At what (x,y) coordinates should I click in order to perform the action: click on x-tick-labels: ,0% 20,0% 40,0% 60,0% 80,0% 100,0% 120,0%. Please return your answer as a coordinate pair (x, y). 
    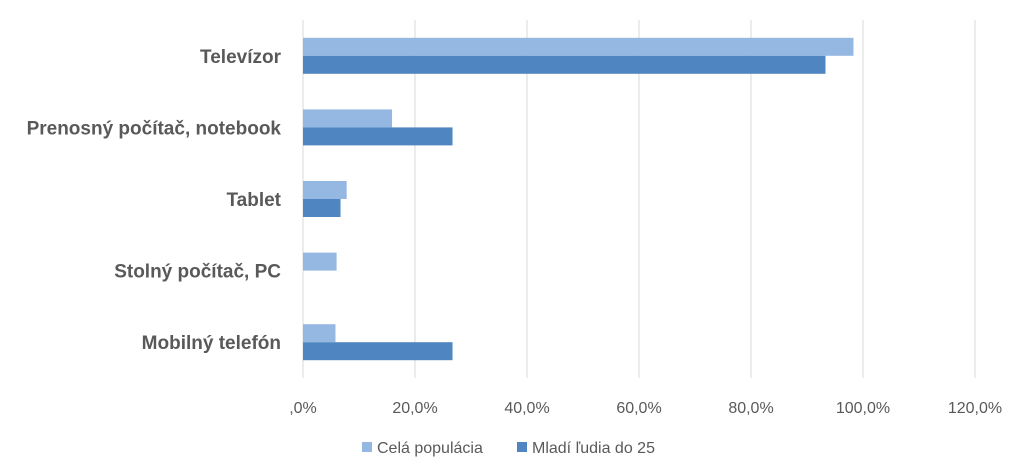
    Looking at the image, I should click on (645, 408).